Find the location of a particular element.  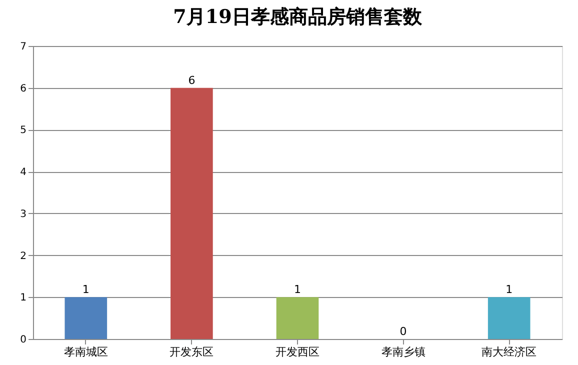

y-tick-label: 1 is located at coordinates (23, 298).